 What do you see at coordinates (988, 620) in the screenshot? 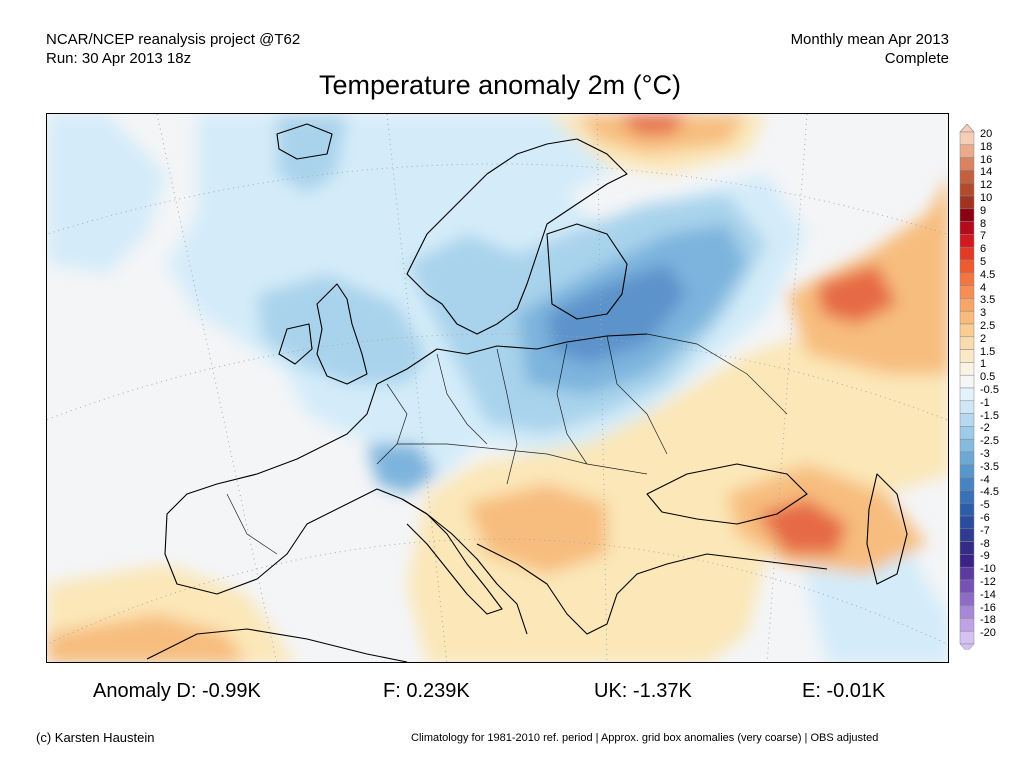
I see `colorbar-tick-label: -18` at bounding box center [988, 620].